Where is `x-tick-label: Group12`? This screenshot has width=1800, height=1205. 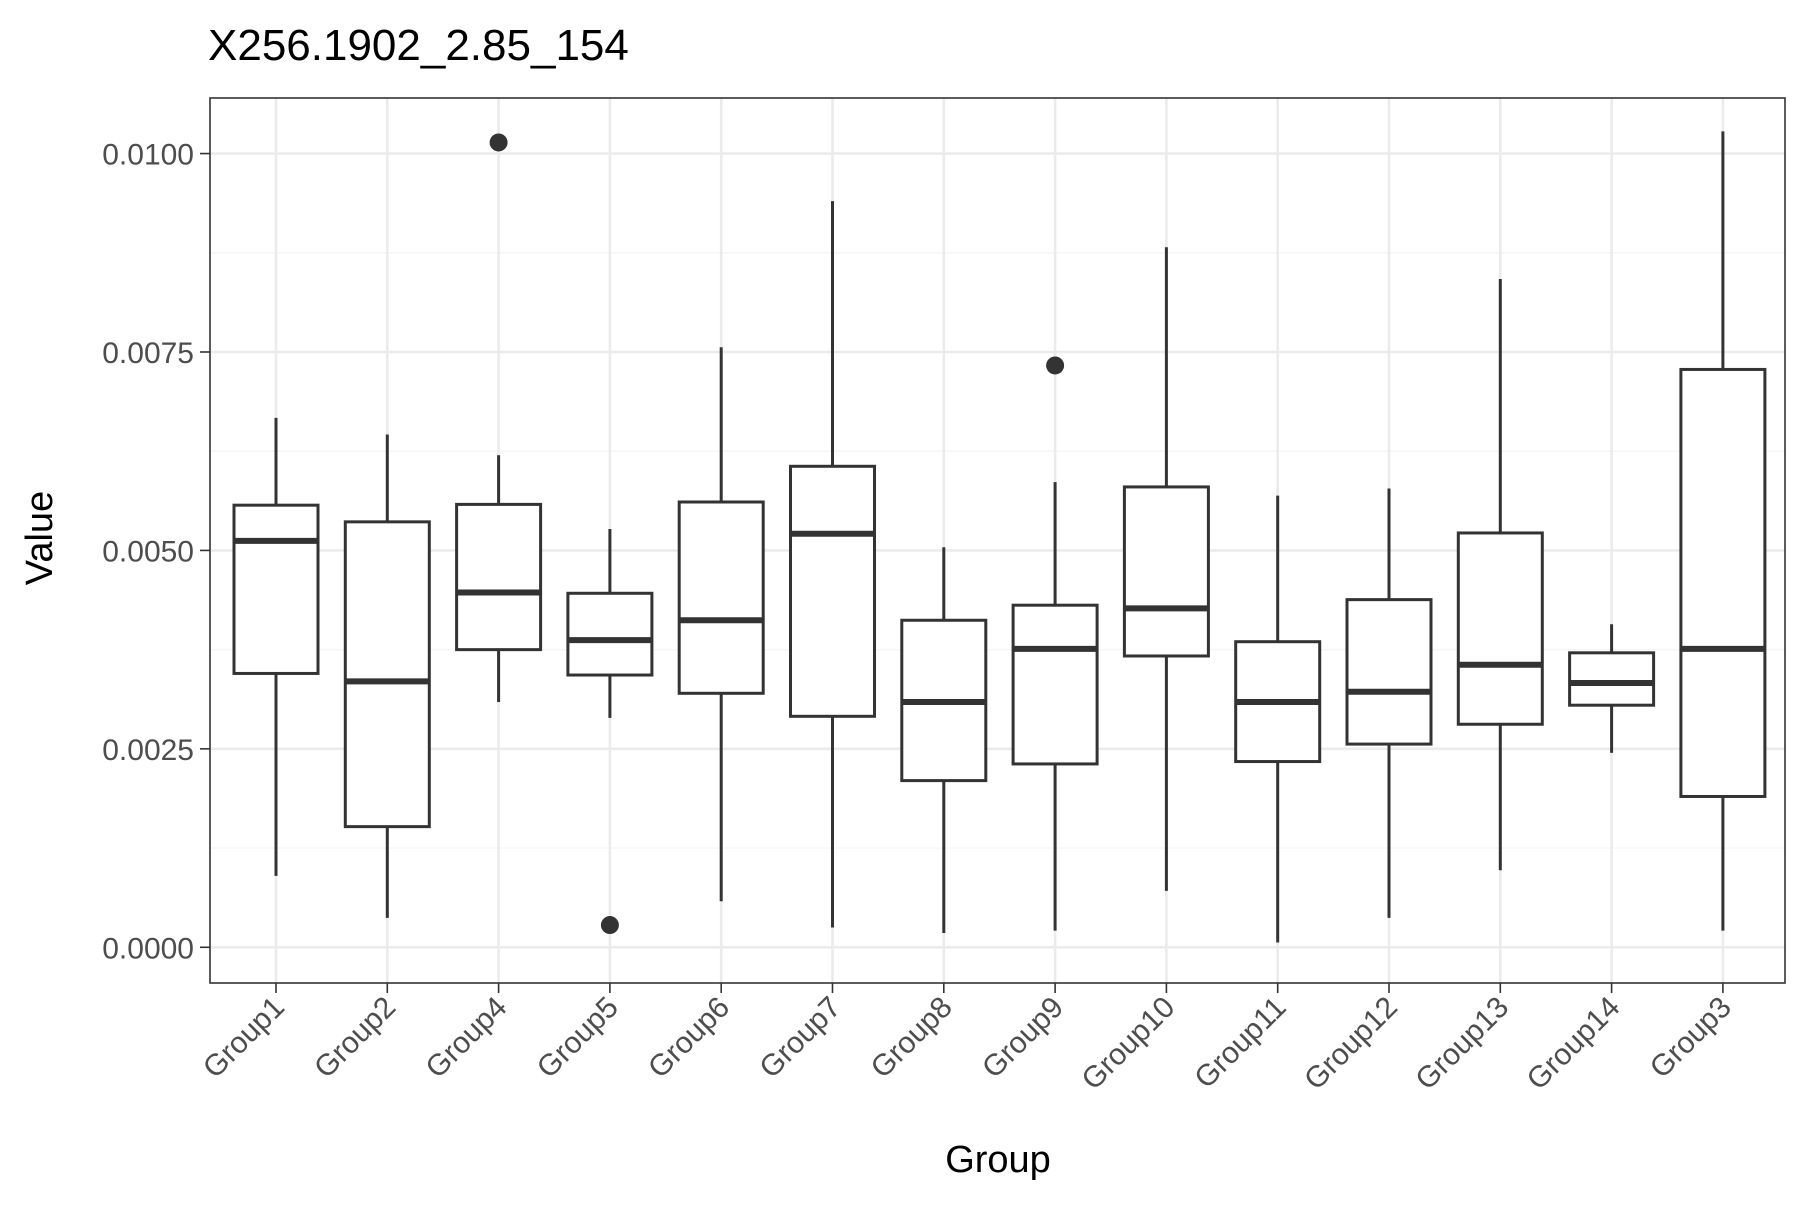 x-tick-label: Group12 is located at coordinates (1351, 1044).